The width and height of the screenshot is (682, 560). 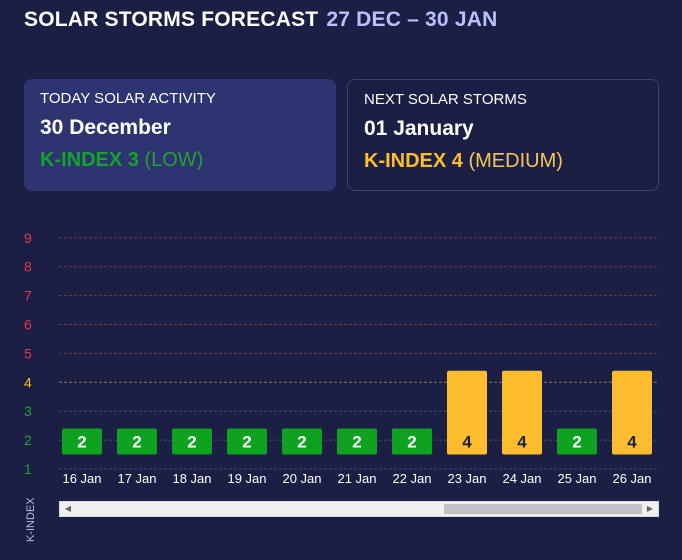 I want to click on x-tick-label: 26 Jan, so click(x=631, y=478).